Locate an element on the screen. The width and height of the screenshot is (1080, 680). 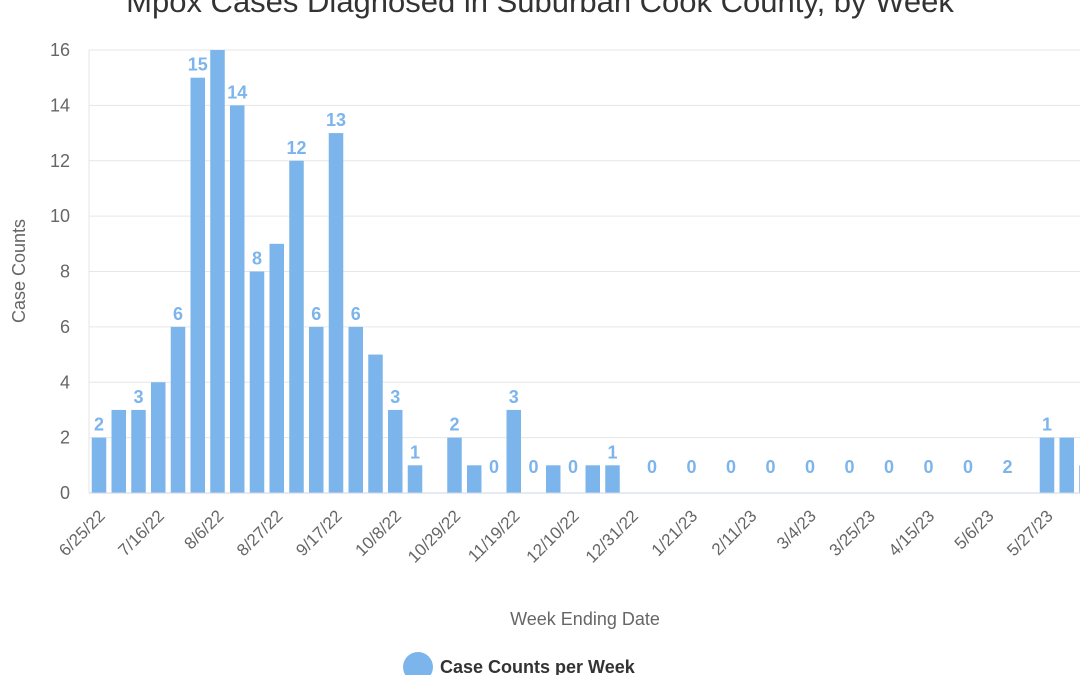
x-tick-label: 2/11/23 is located at coordinates (734, 532).